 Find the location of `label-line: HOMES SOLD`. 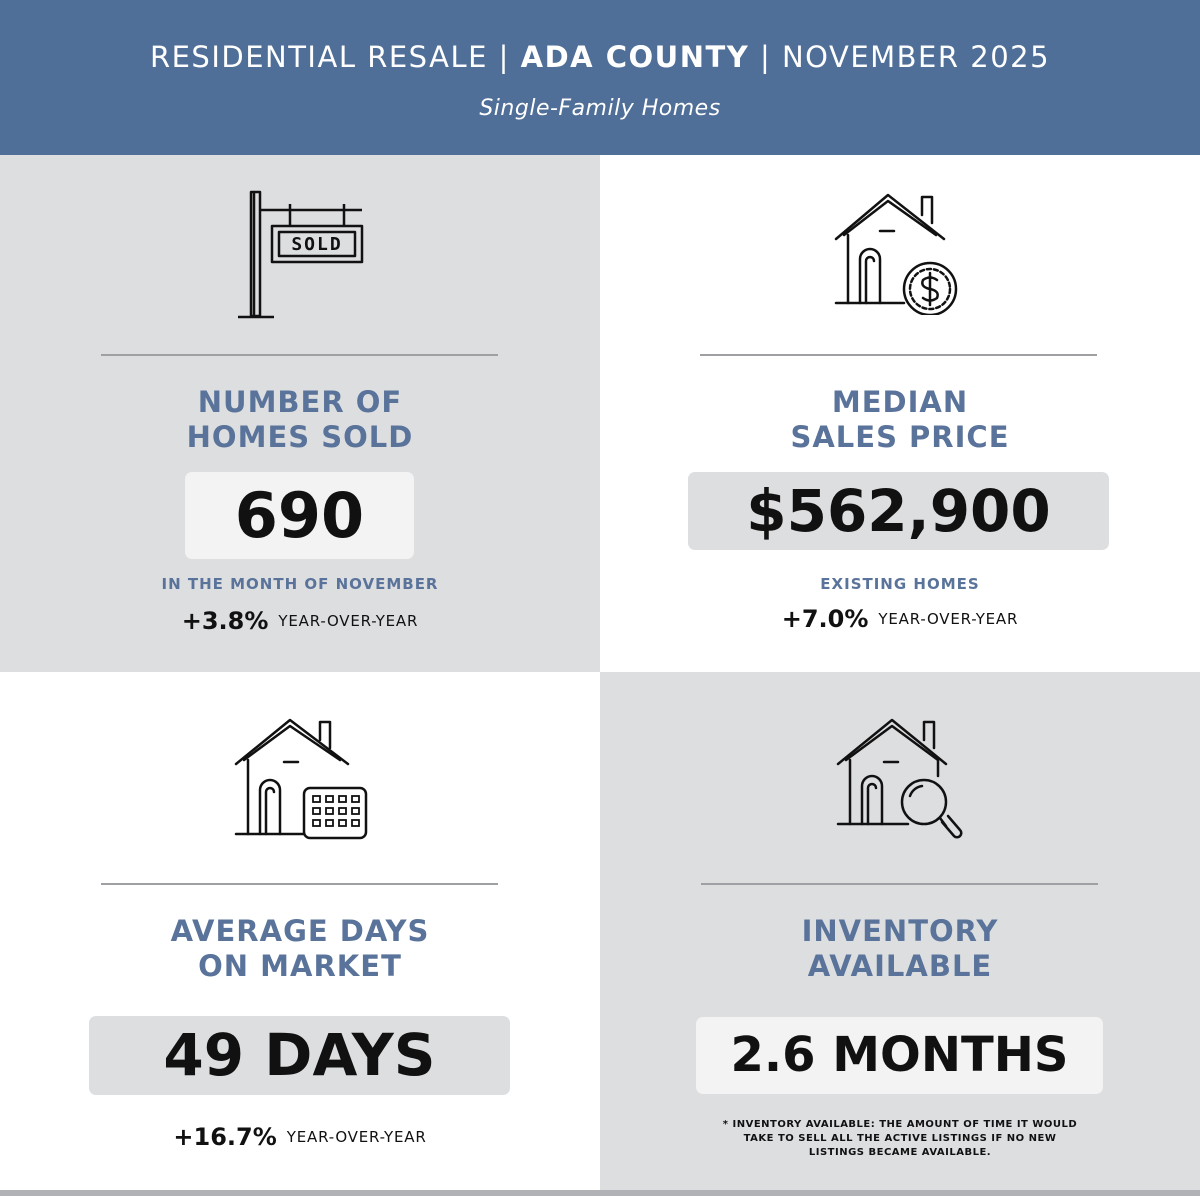

label-line: HOMES SOLD is located at coordinates (300, 437).